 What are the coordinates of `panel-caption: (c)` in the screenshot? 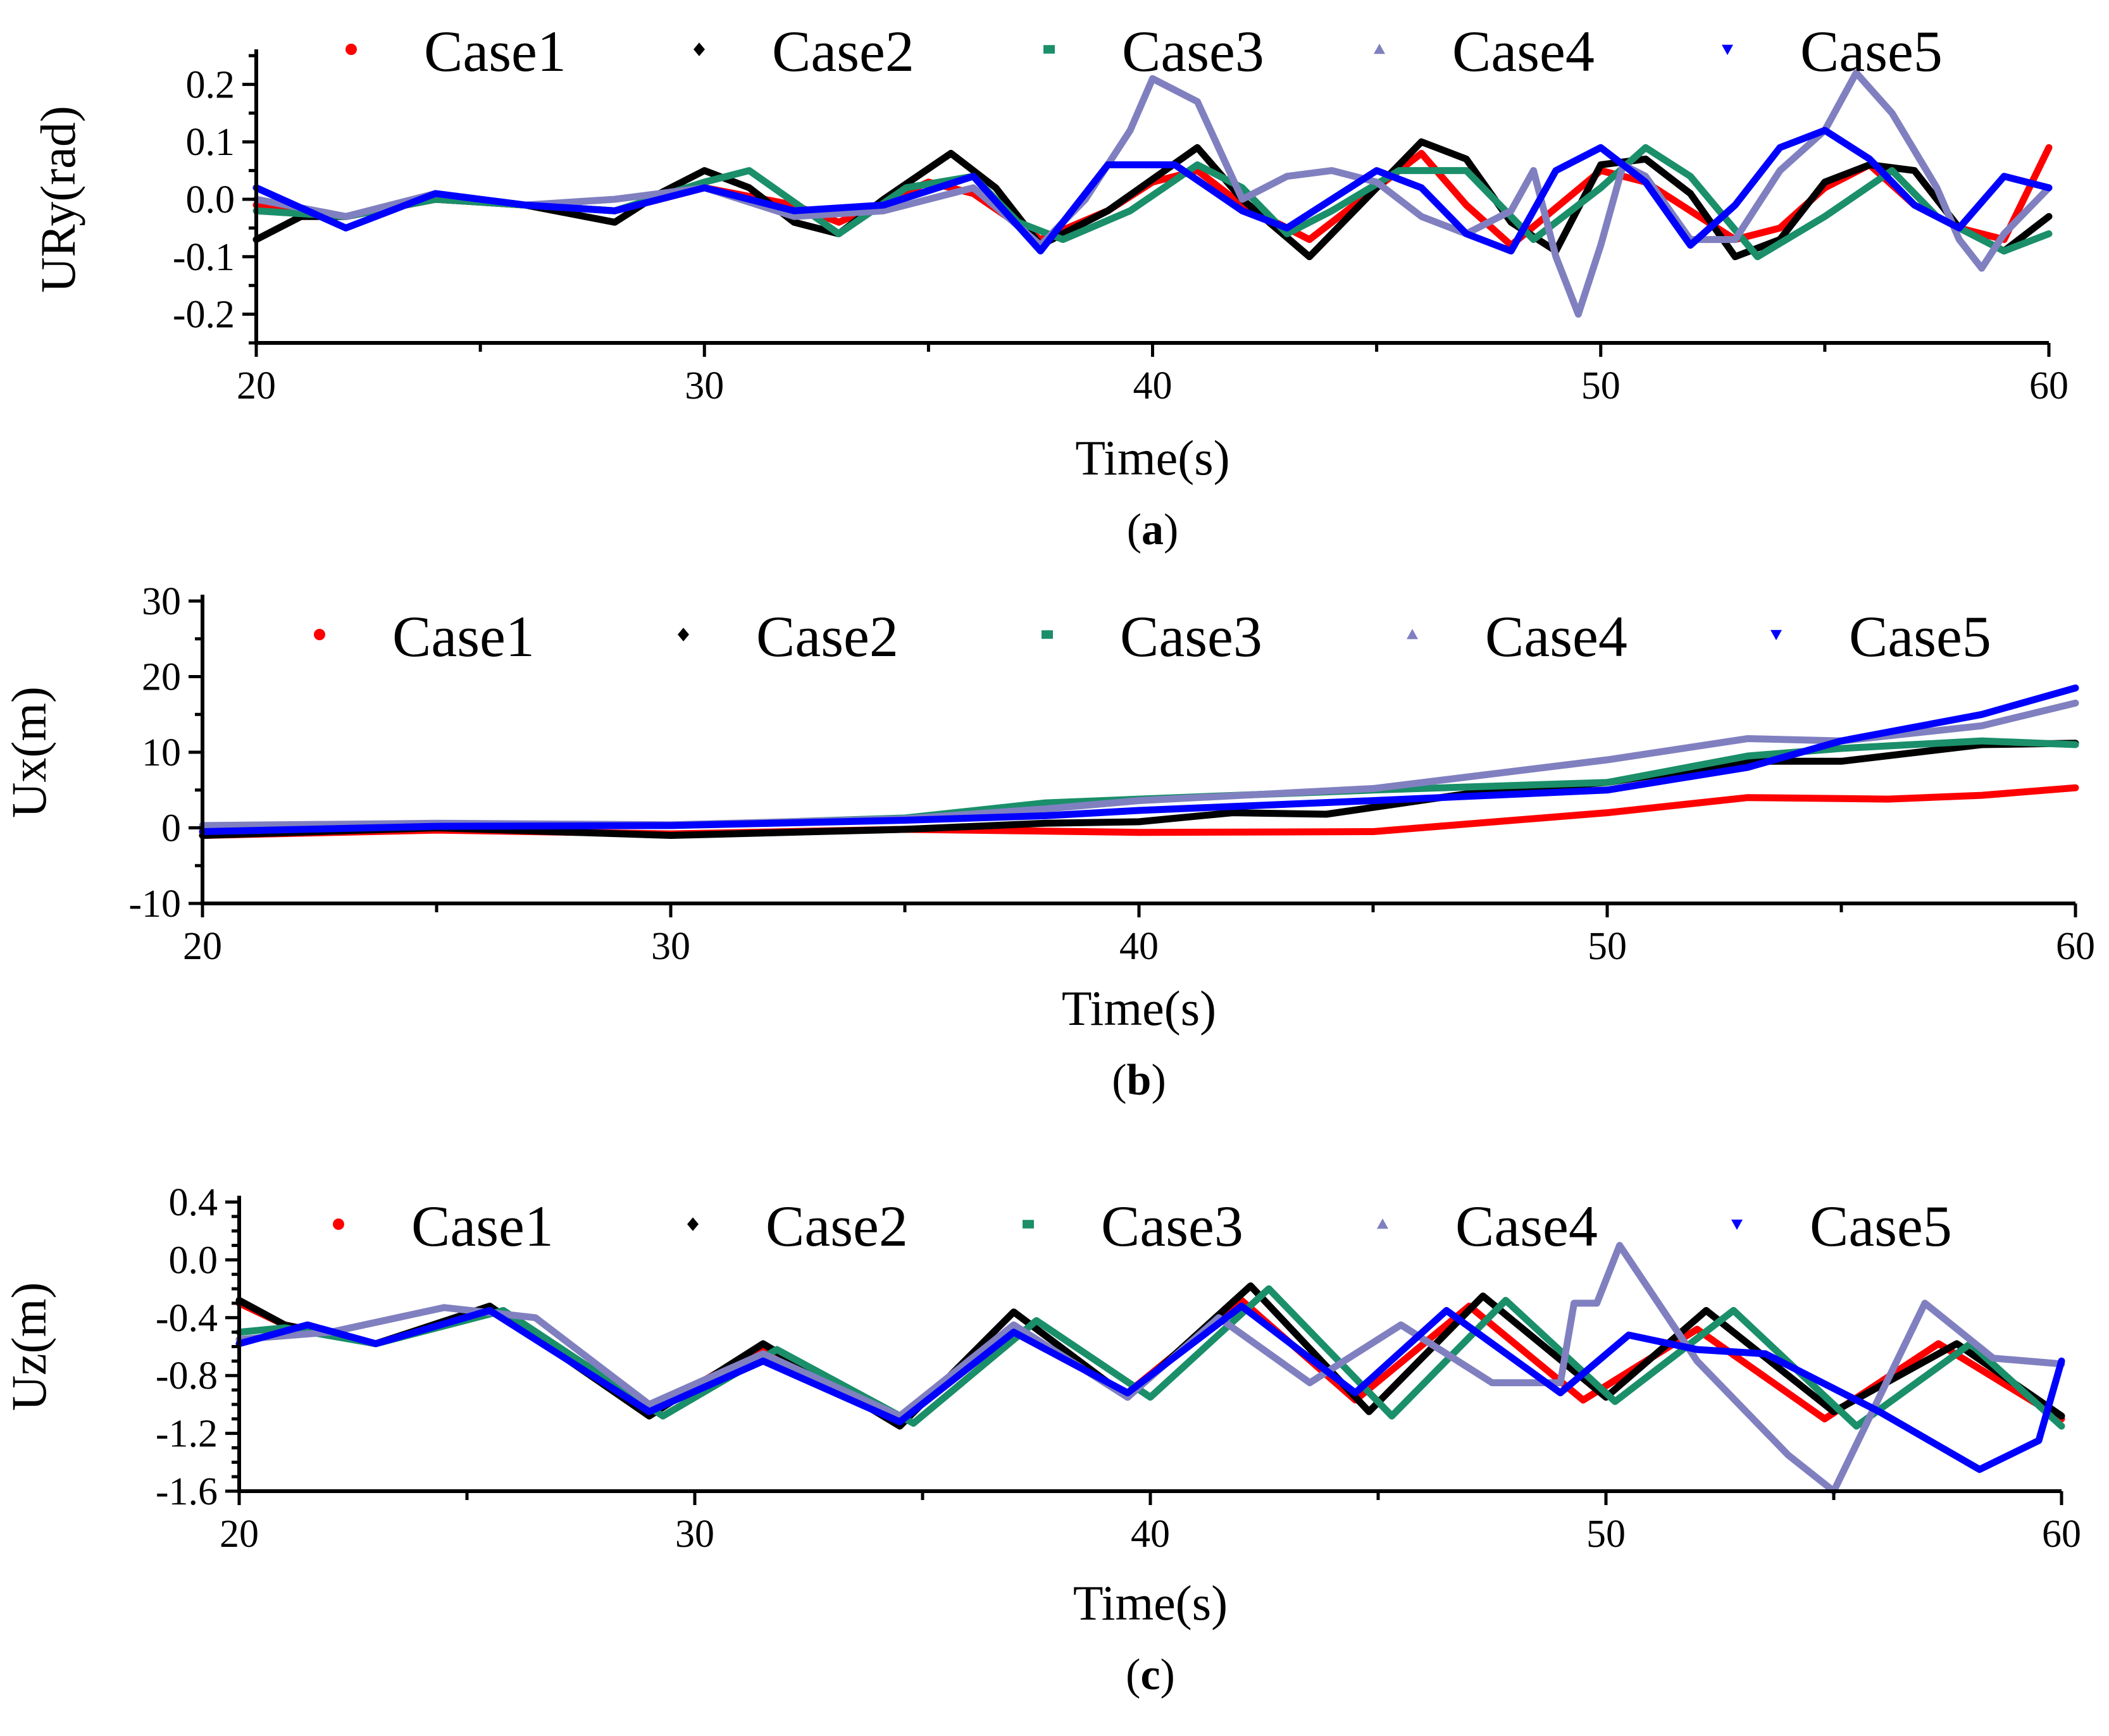 It's located at (1150, 1675).